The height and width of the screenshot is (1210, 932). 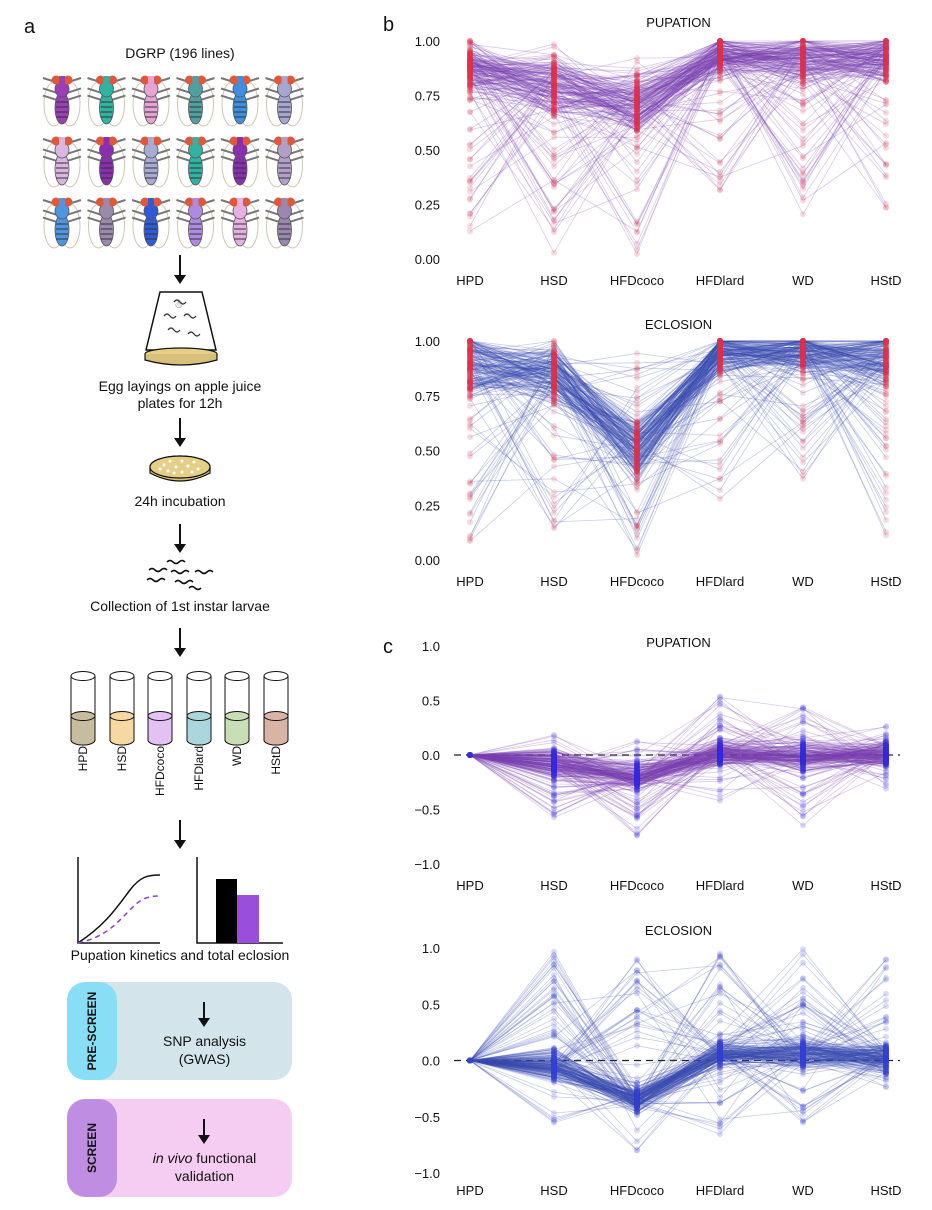 What do you see at coordinates (119, 900) in the screenshot?
I see `pupation-kinetics-mini-chart` at bounding box center [119, 900].